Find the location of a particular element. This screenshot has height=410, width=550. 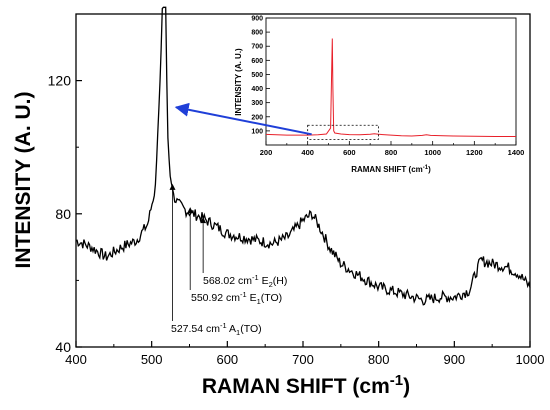

inset-y-axis-ticks: 100 200 300 400 500 600 700 800 900 is located at coordinates (260, 75).